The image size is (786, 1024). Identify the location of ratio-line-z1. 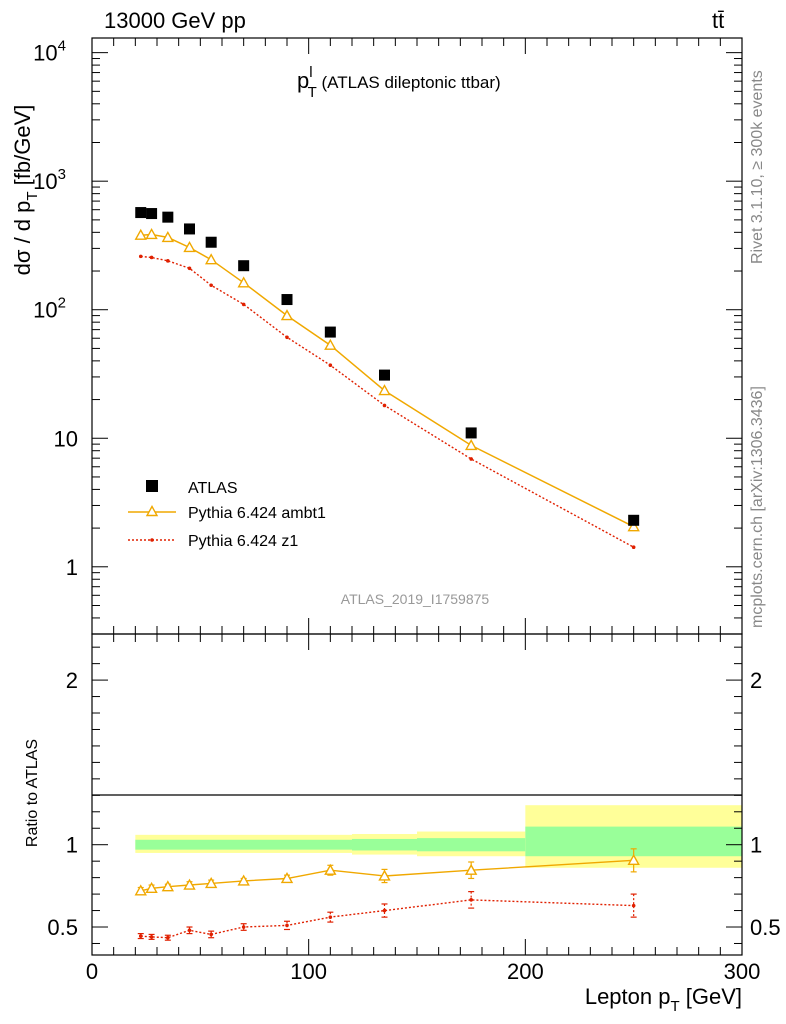
(387, 919).